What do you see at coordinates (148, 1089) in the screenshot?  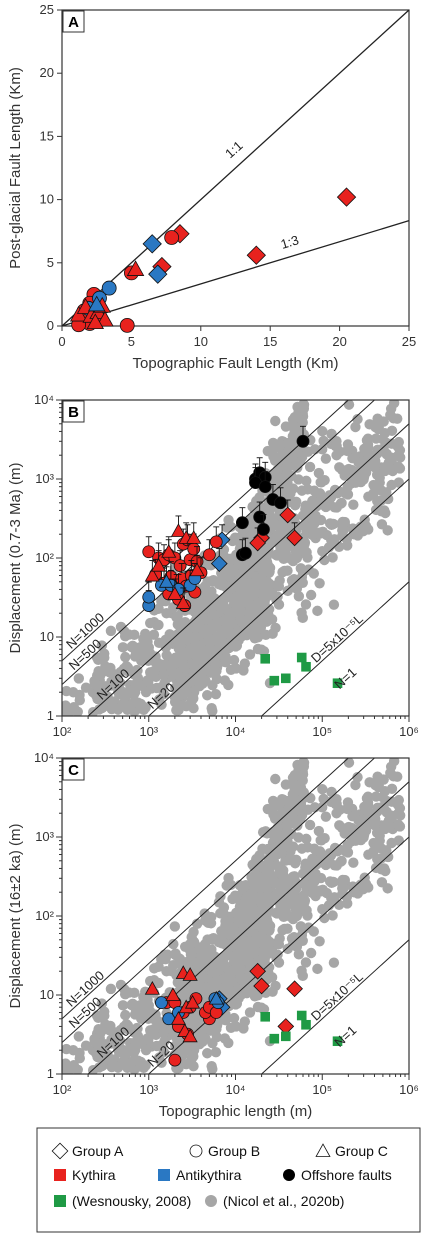 I see `x-tick-label: 10³` at bounding box center [148, 1089].